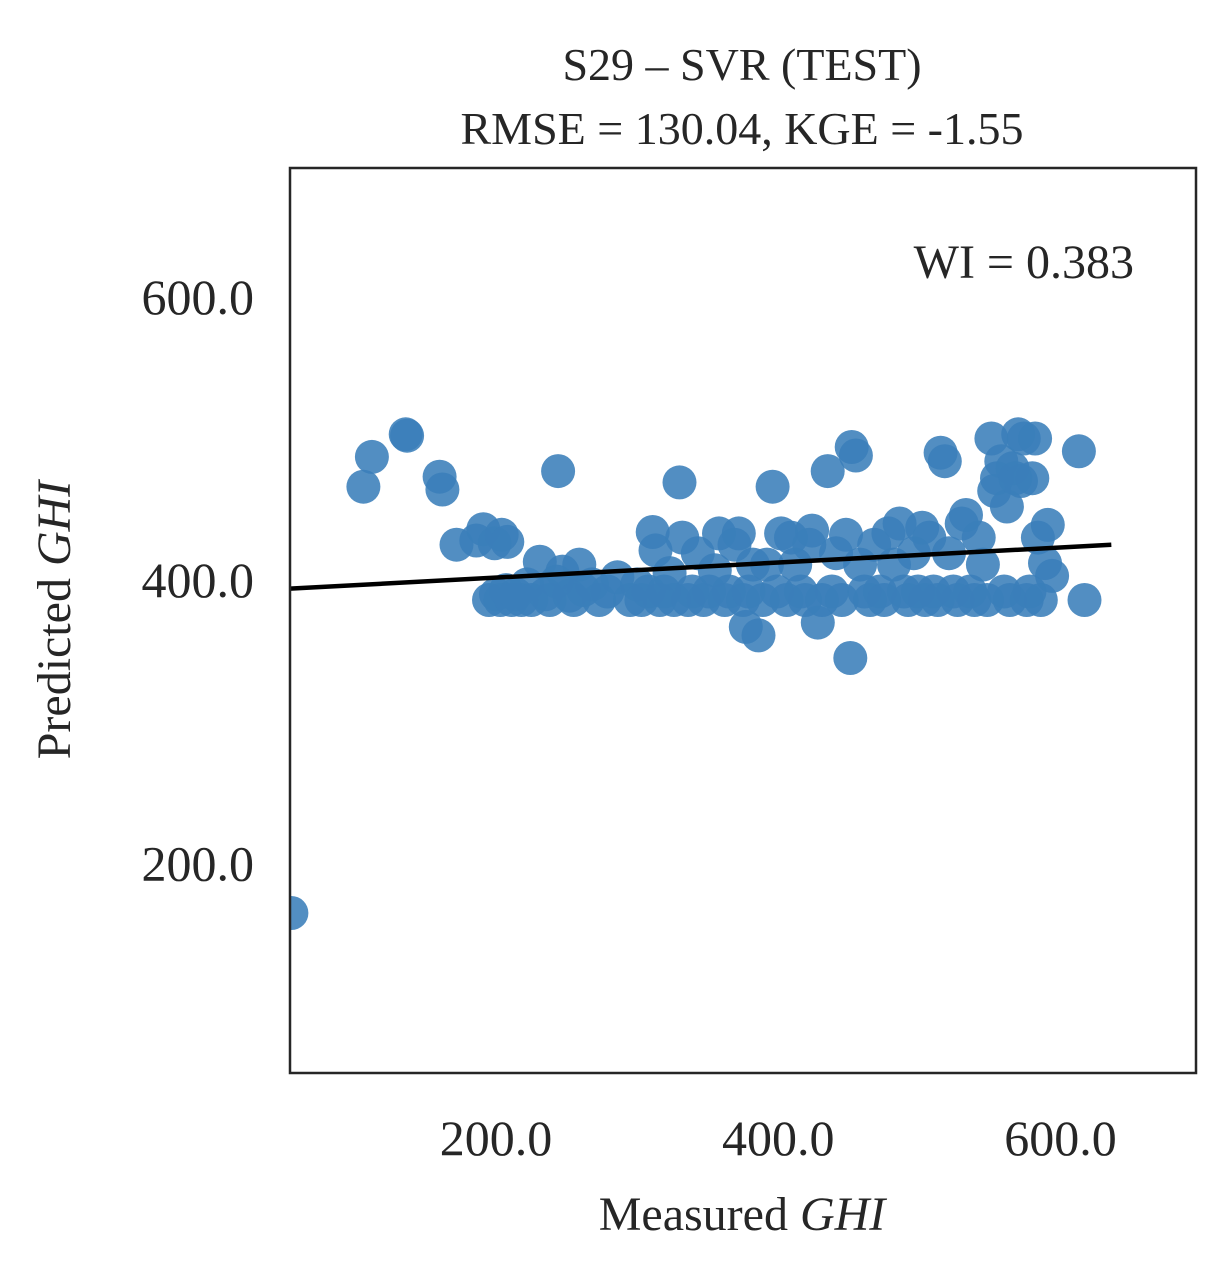 The height and width of the screenshot is (1274, 1226). Describe the element at coordinates (843, 1214) in the screenshot. I see `x-axis-label-italic: GHI` at that location.